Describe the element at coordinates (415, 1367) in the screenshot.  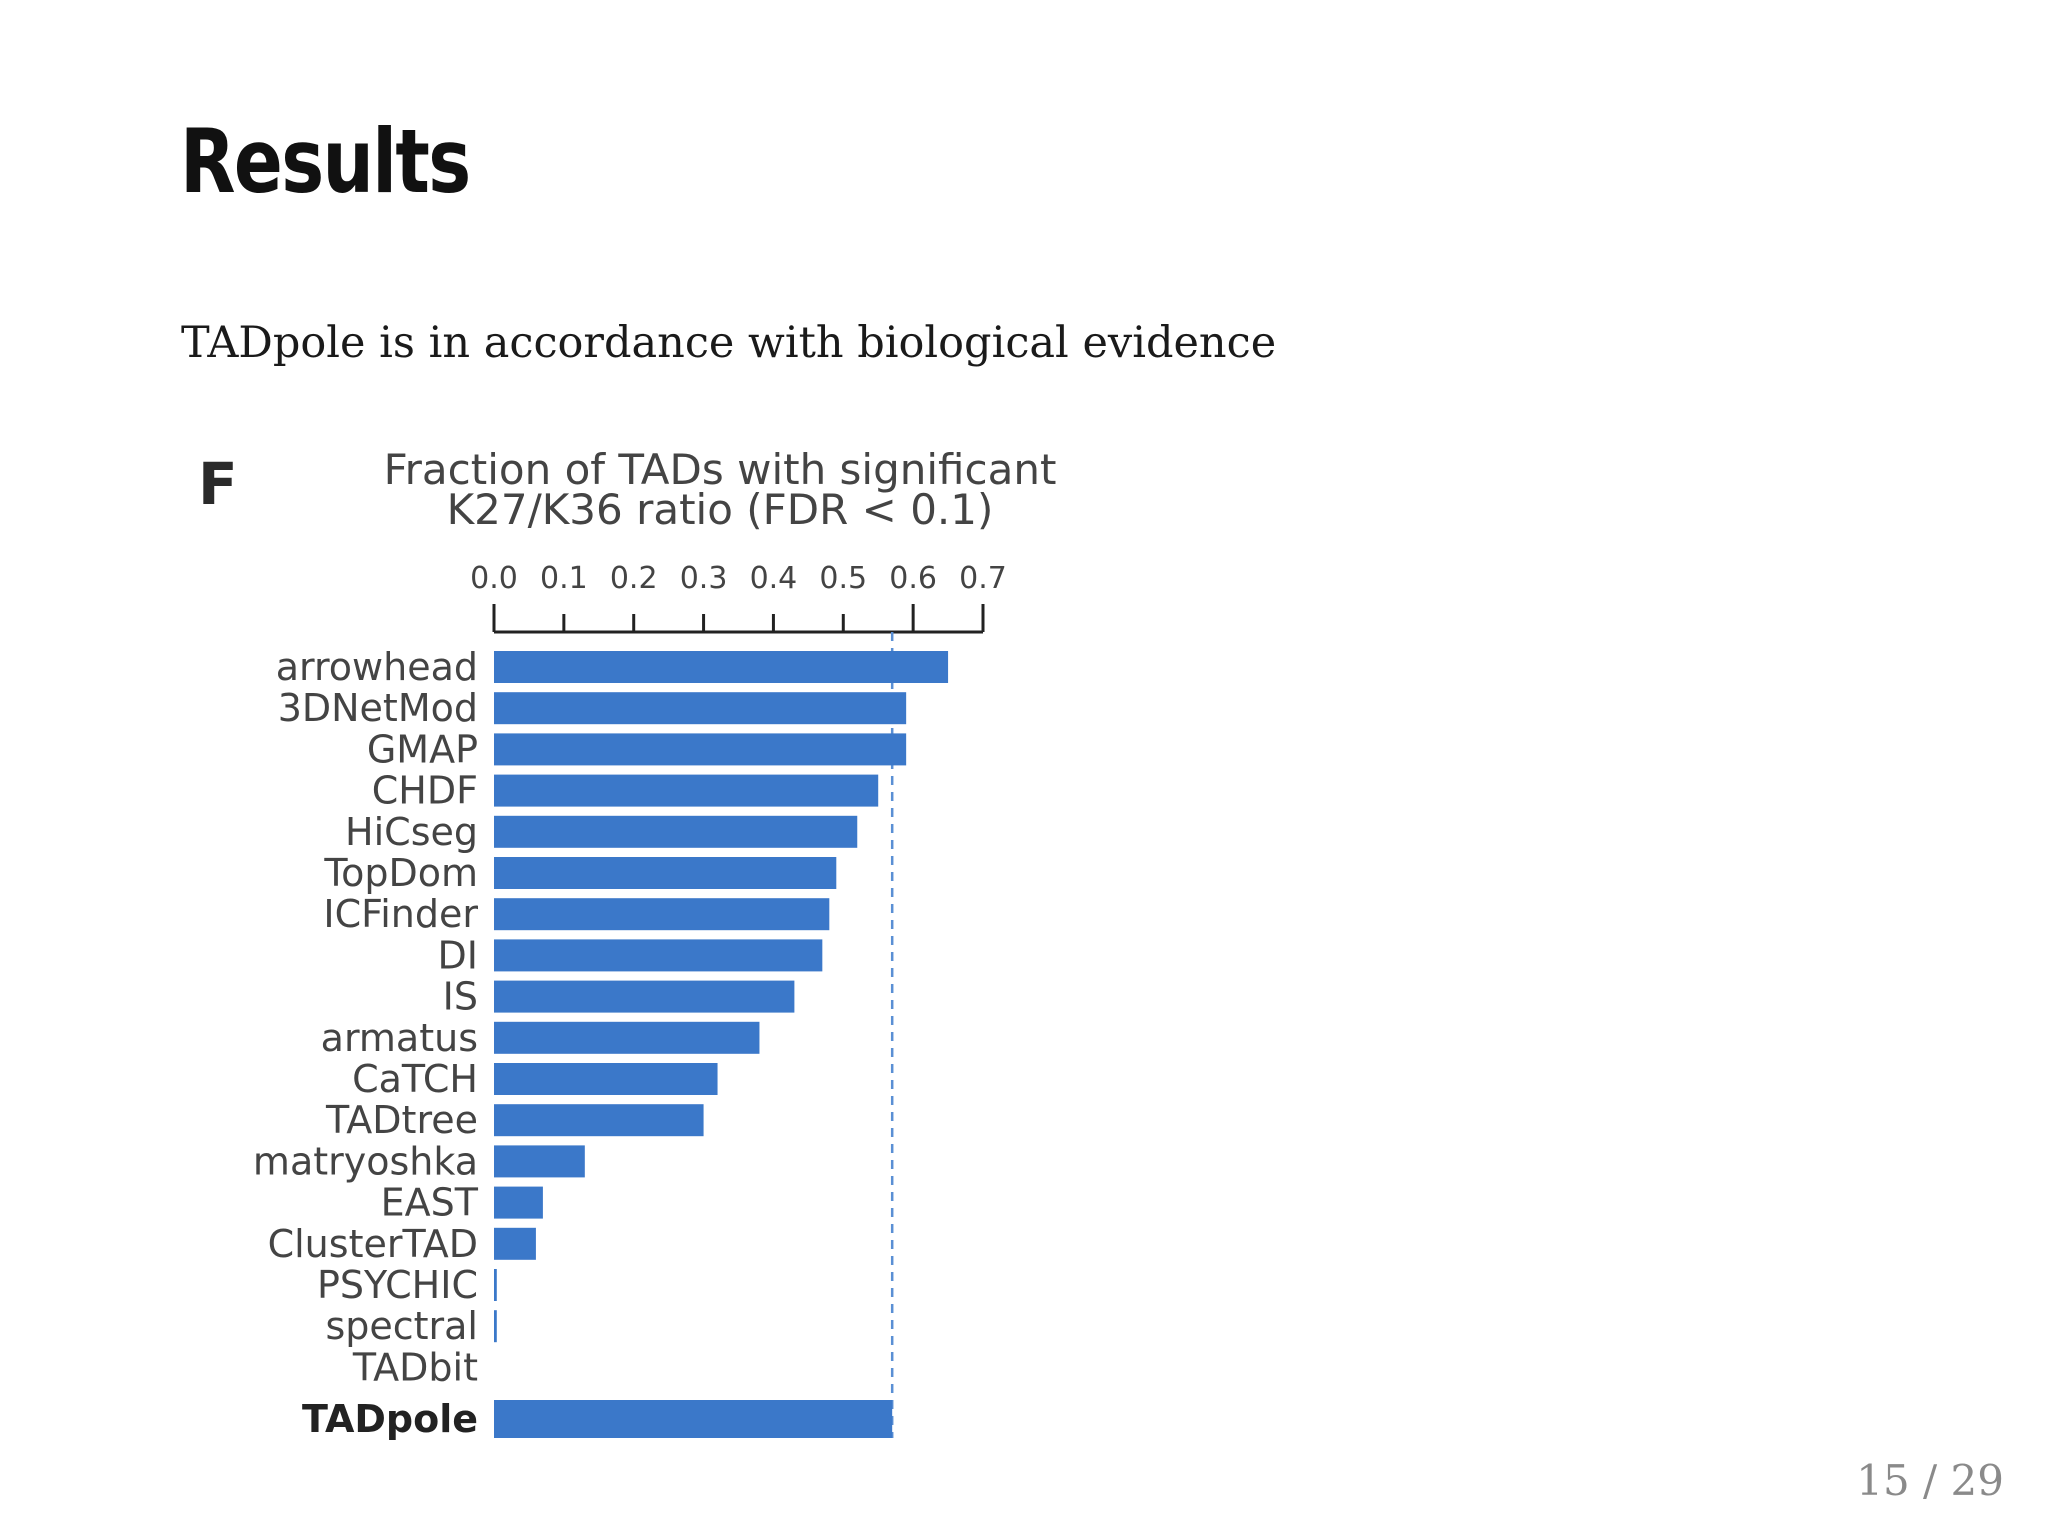
I see `category-label: TADbit` at that location.